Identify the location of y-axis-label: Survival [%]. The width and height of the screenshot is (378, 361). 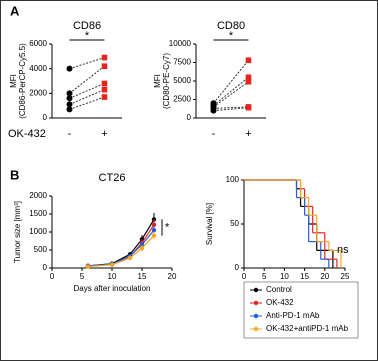
(209, 224).